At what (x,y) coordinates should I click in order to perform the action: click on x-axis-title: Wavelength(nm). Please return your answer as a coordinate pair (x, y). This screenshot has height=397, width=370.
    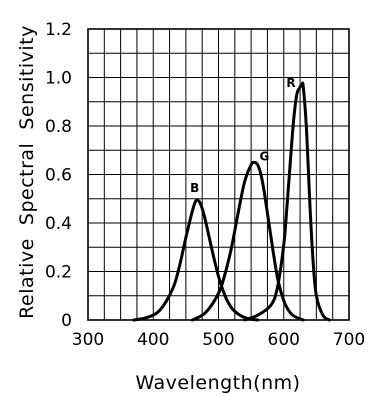
    Looking at the image, I should click on (217, 383).